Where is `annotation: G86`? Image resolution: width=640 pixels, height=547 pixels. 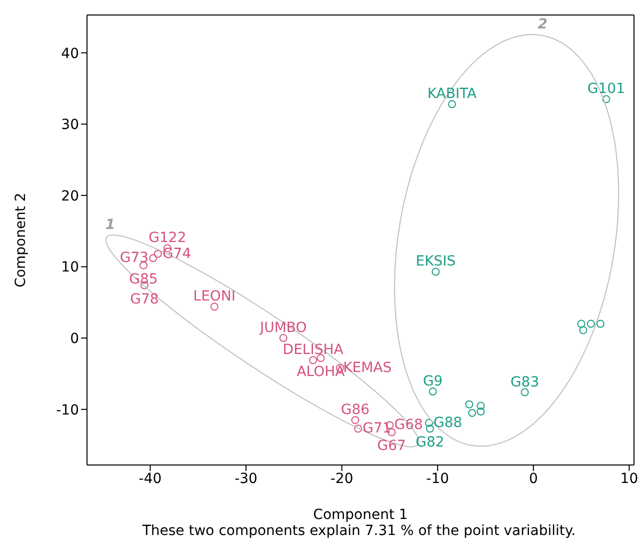
annotation: G86 is located at coordinates (355, 410).